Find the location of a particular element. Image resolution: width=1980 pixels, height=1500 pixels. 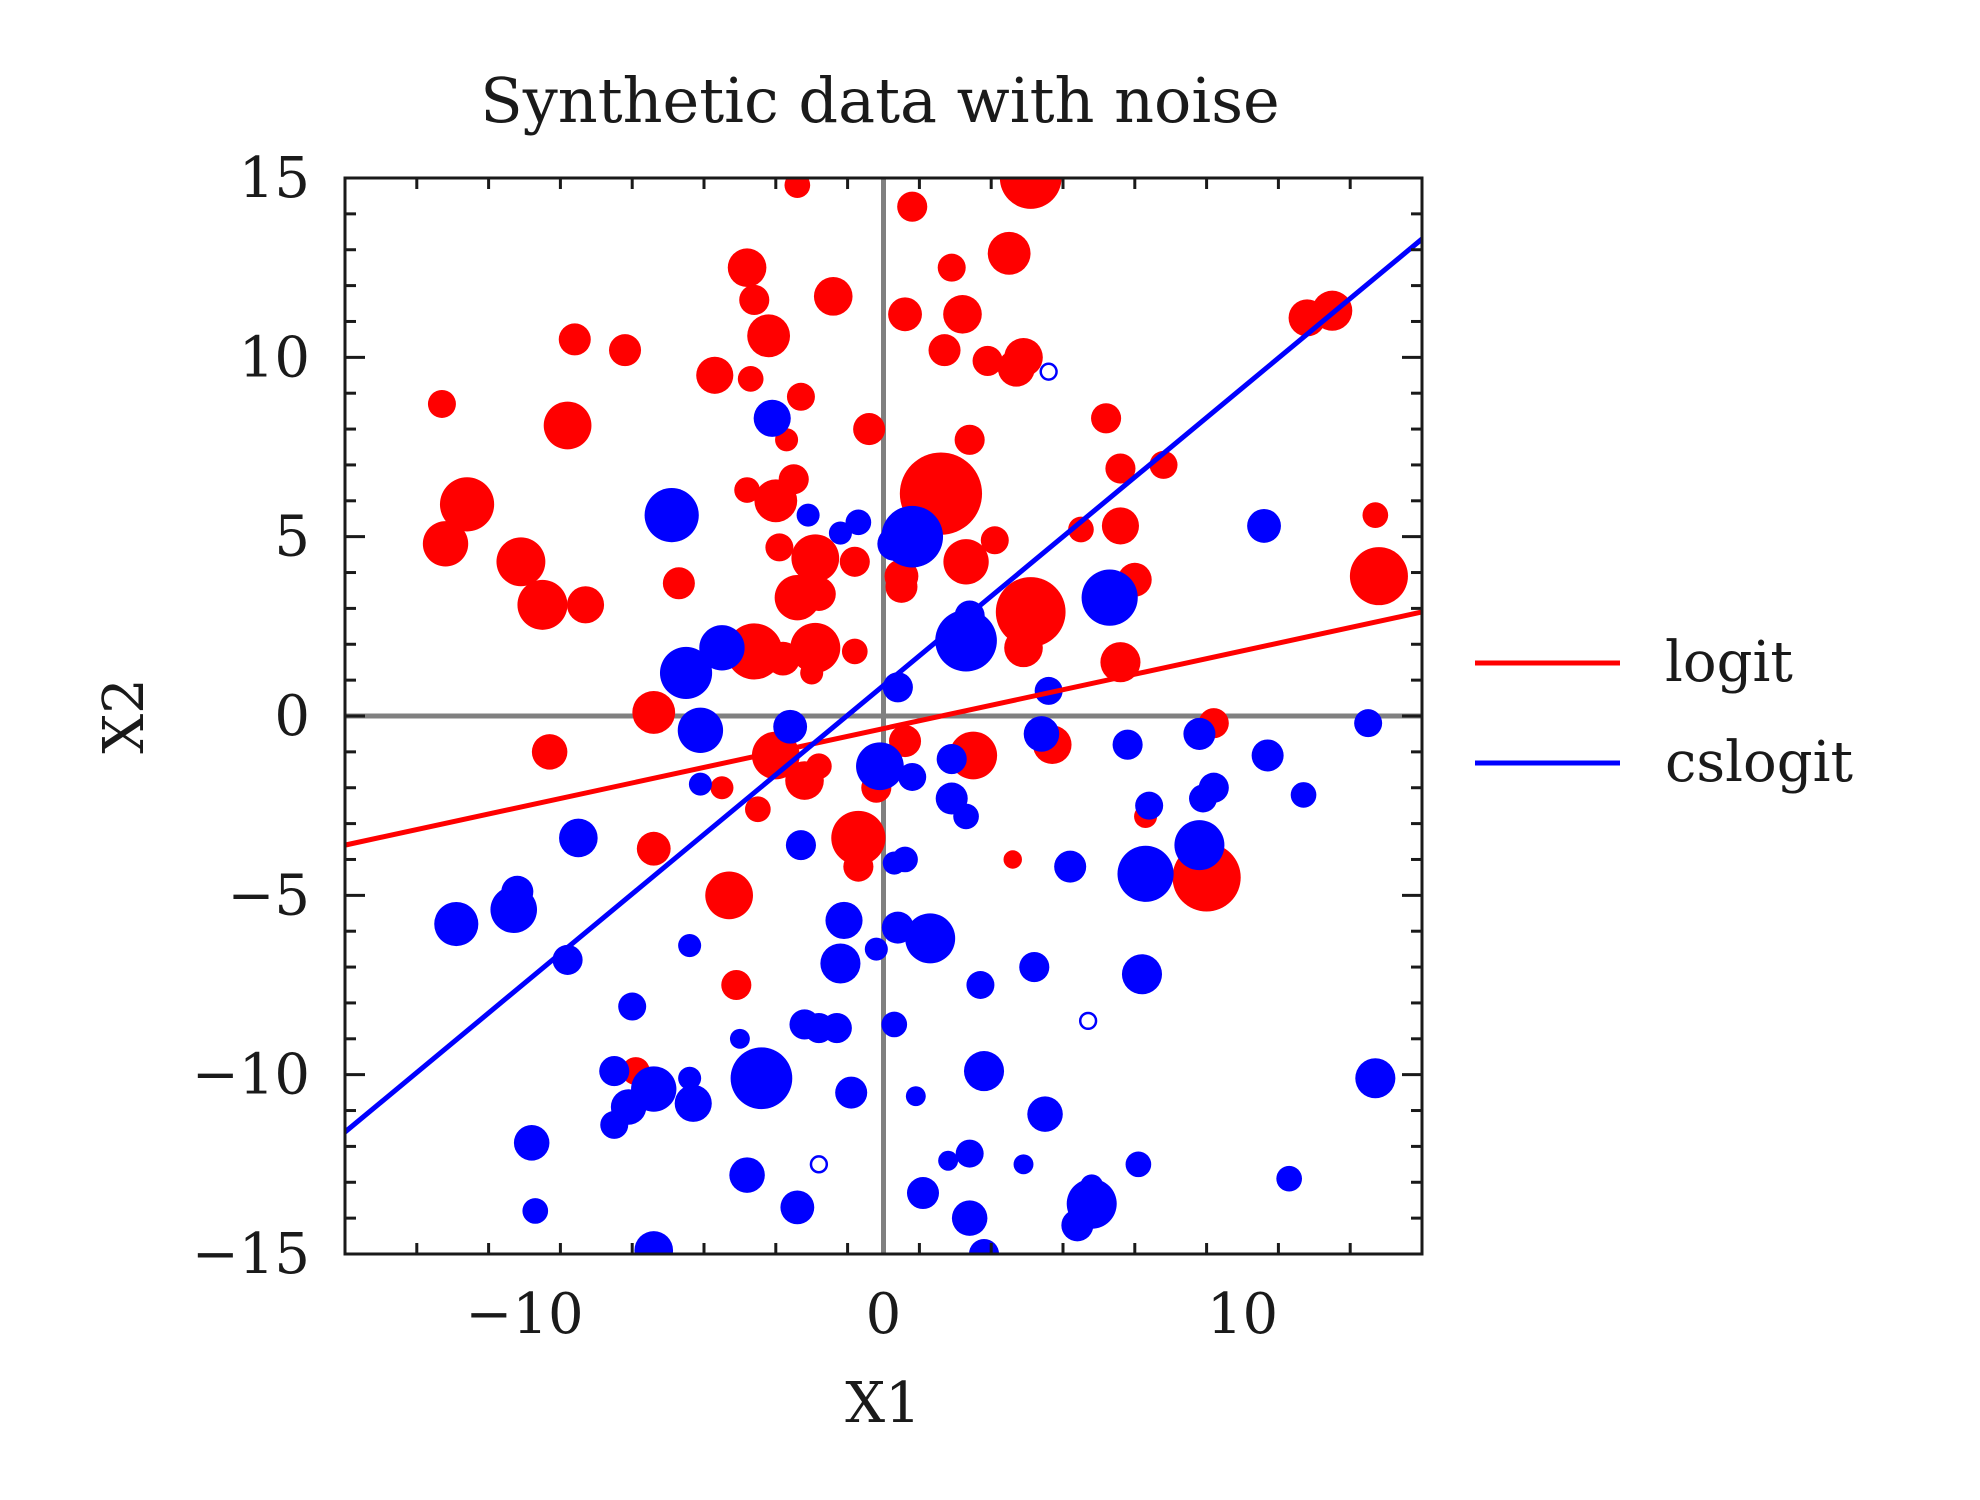

y-tick-label: 0 is located at coordinates (292, 716).